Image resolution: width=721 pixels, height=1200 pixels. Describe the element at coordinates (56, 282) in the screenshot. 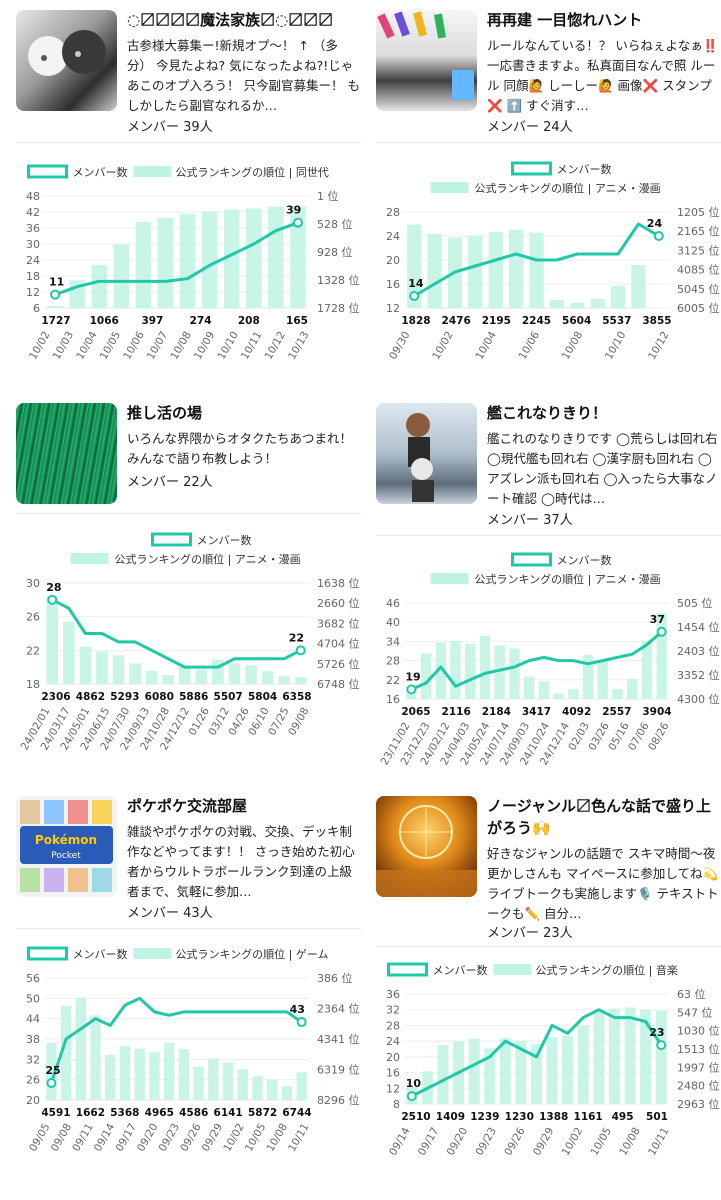

I see `member-data-label: 11` at that location.